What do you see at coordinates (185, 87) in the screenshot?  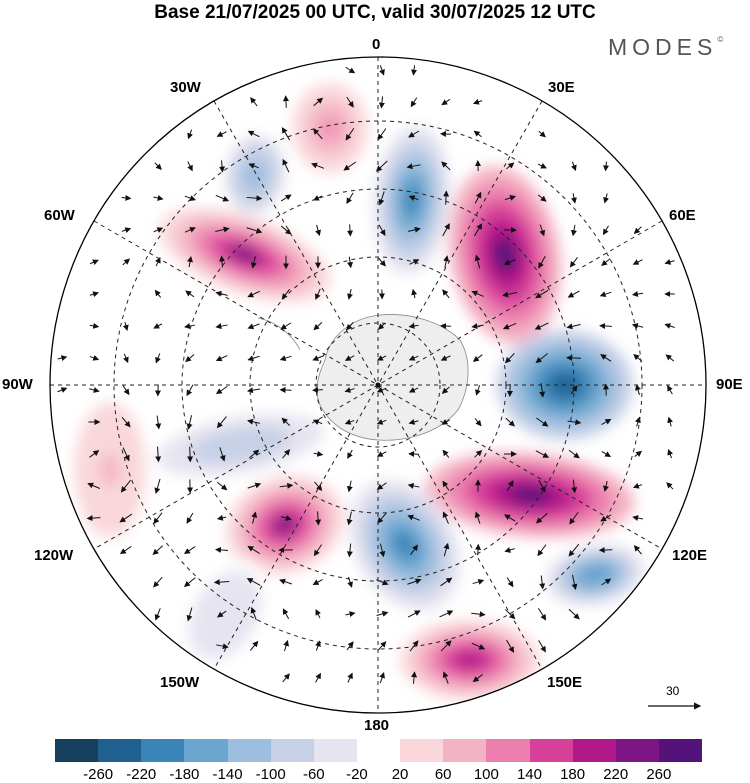 I see `lon-label-30w: 30W` at bounding box center [185, 87].